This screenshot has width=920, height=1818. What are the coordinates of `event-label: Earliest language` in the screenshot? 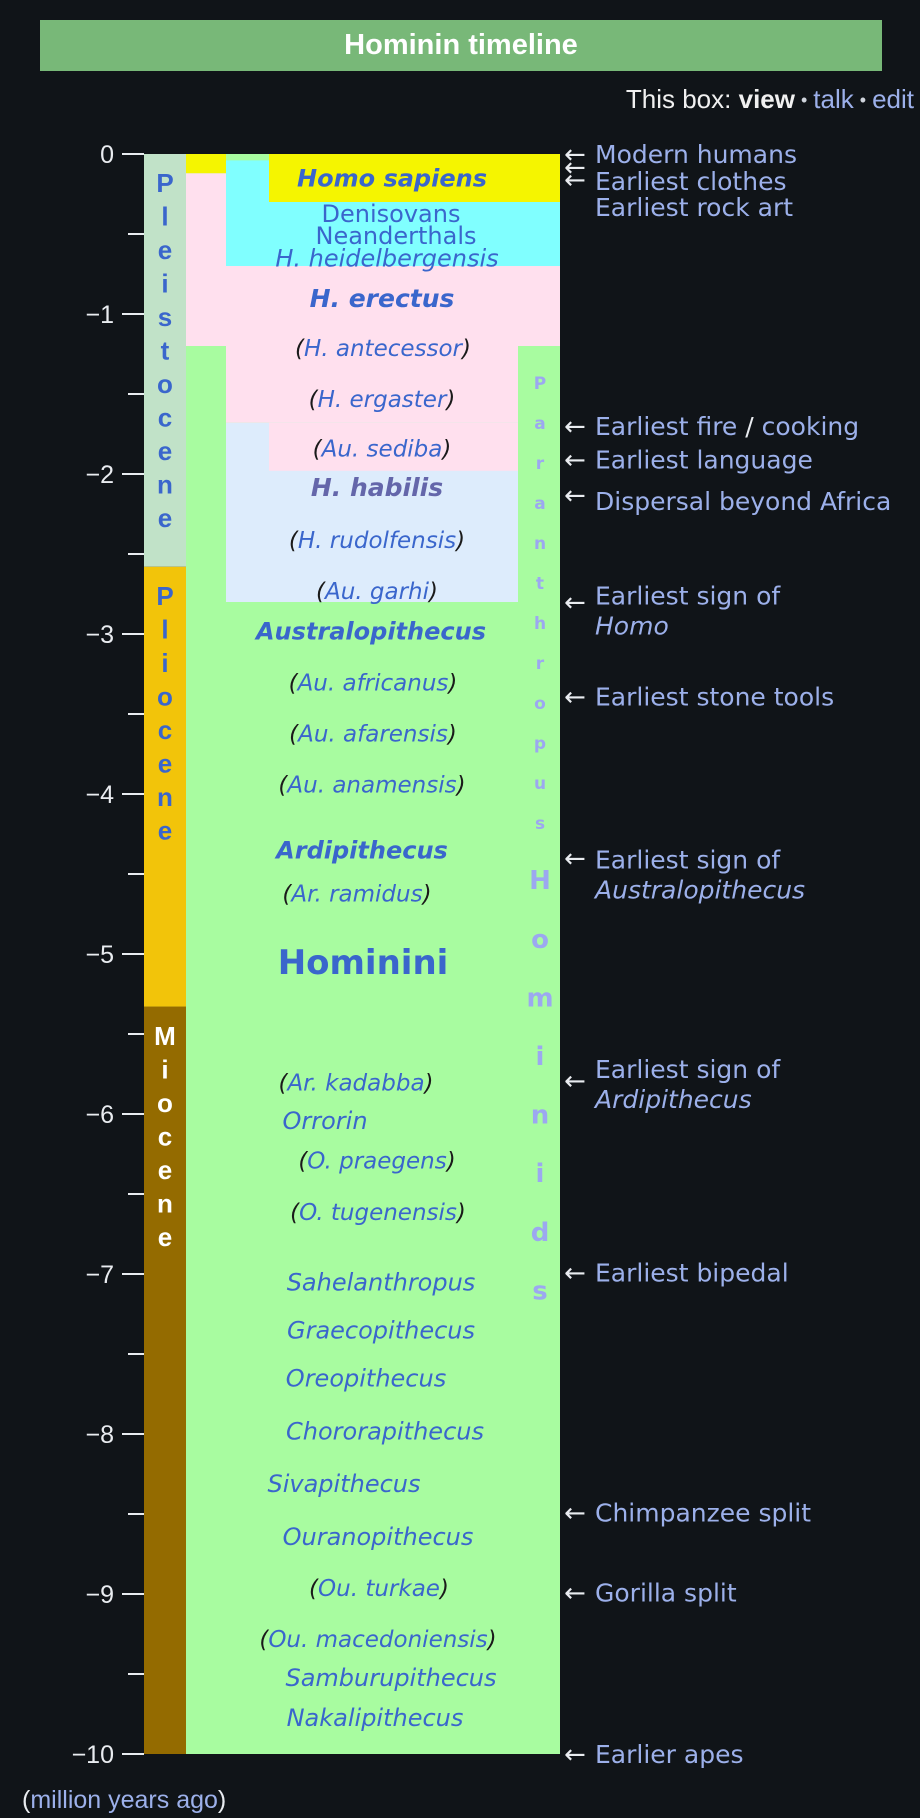 It's located at (704, 460).